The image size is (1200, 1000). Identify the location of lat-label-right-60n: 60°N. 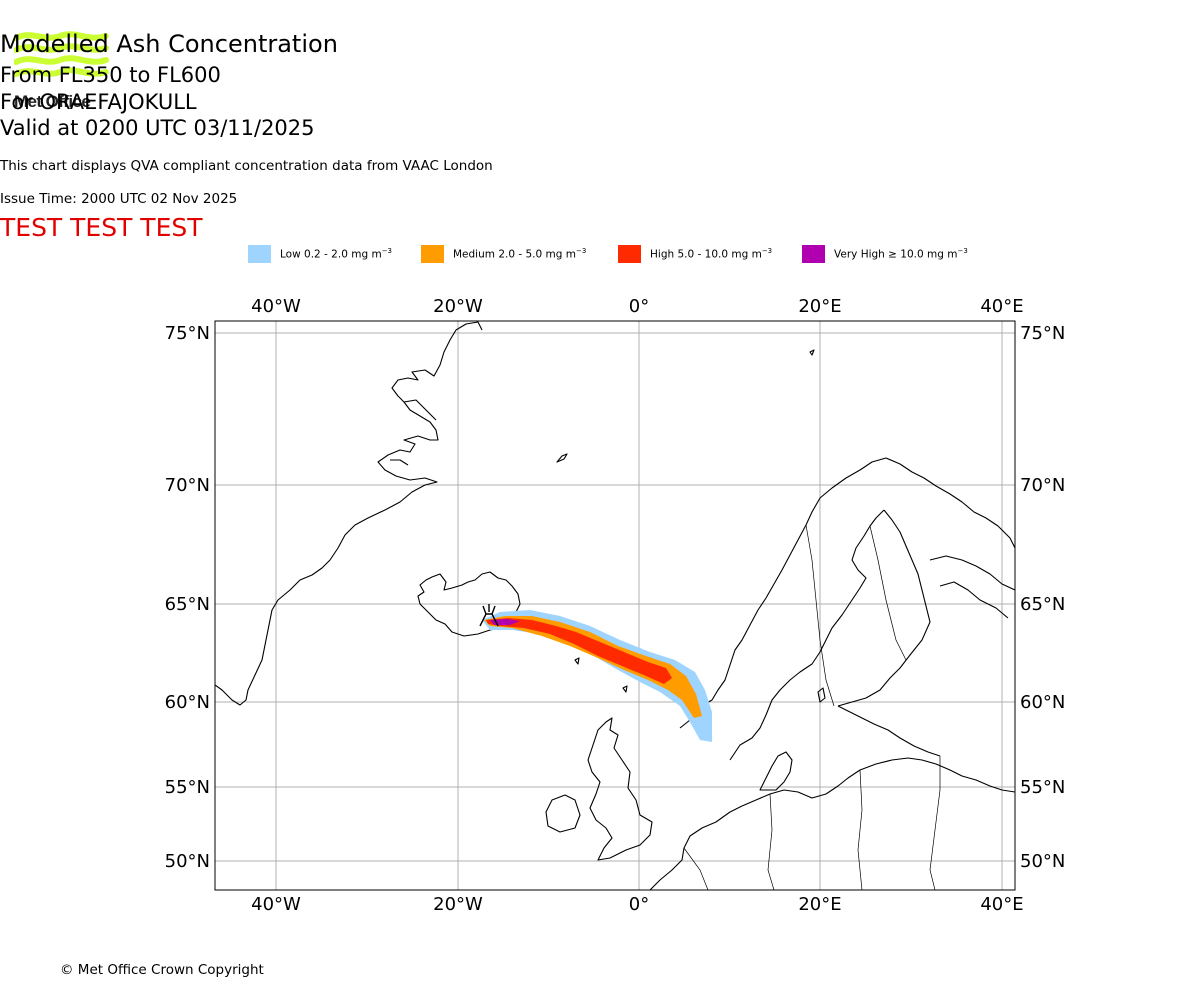
(1042, 702).